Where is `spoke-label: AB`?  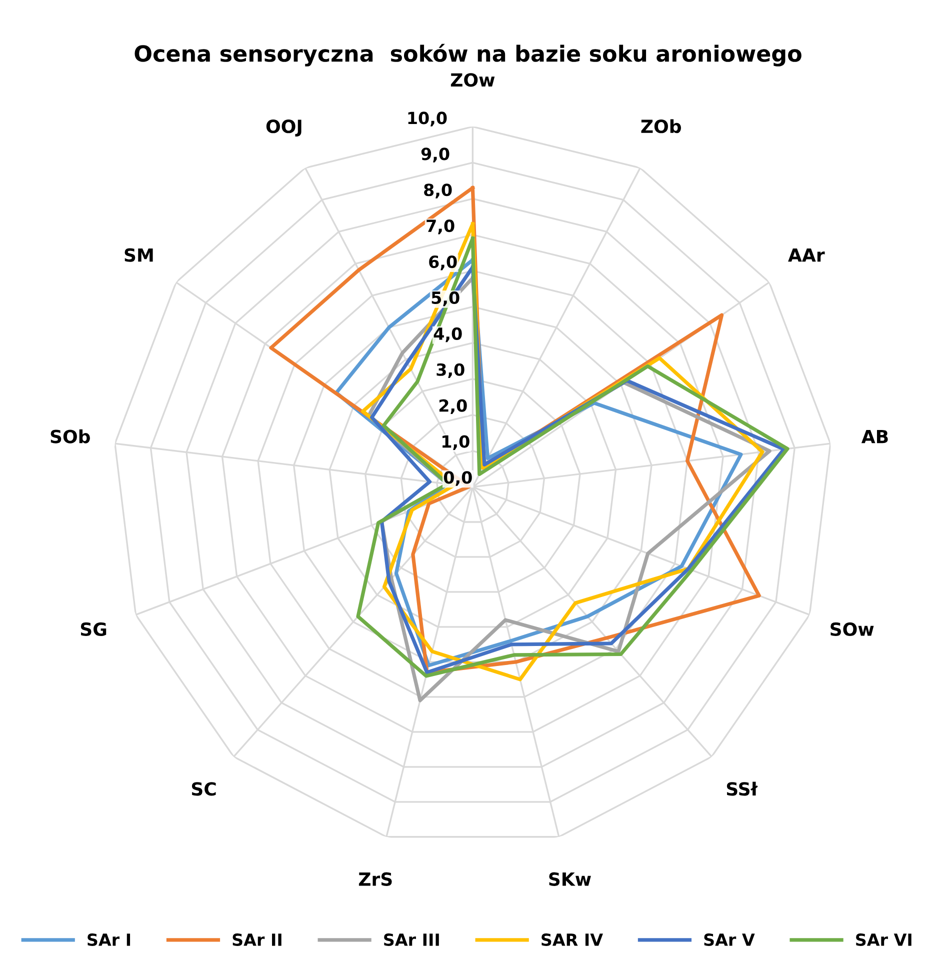 spoke-label: AB is located at coordinates (874, 437).